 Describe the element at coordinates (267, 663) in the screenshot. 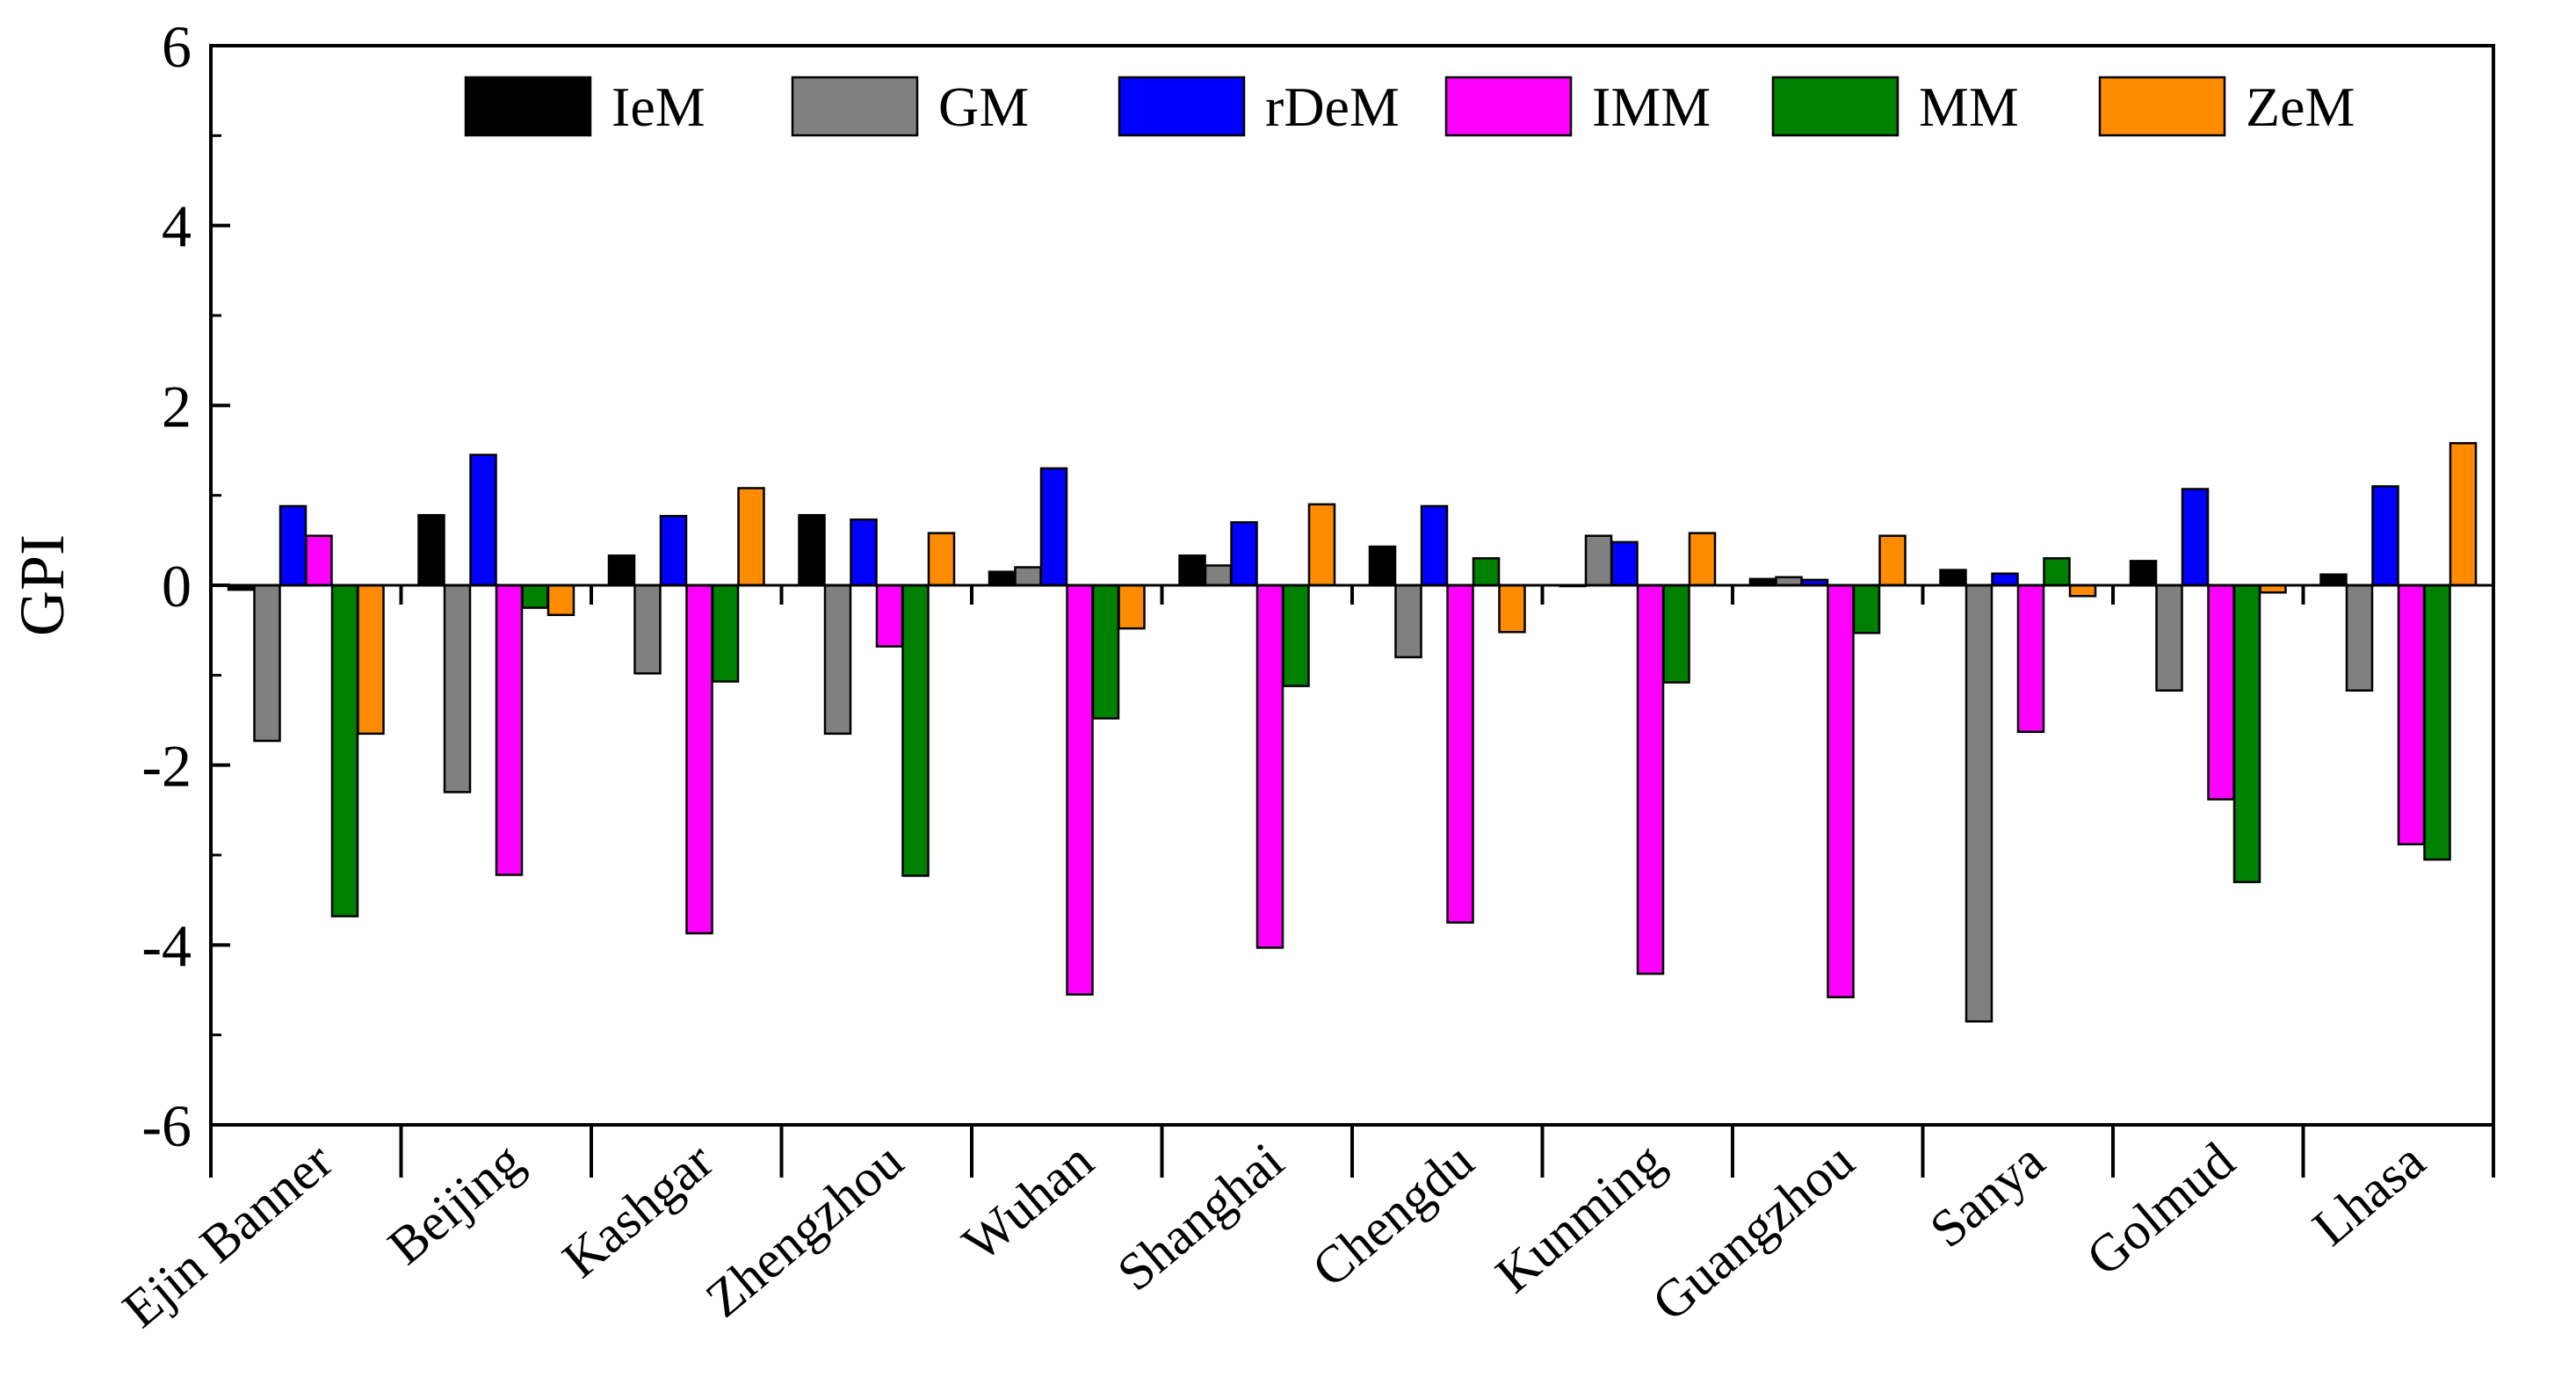

I see `bar-gm-ejin-banner` at that location.